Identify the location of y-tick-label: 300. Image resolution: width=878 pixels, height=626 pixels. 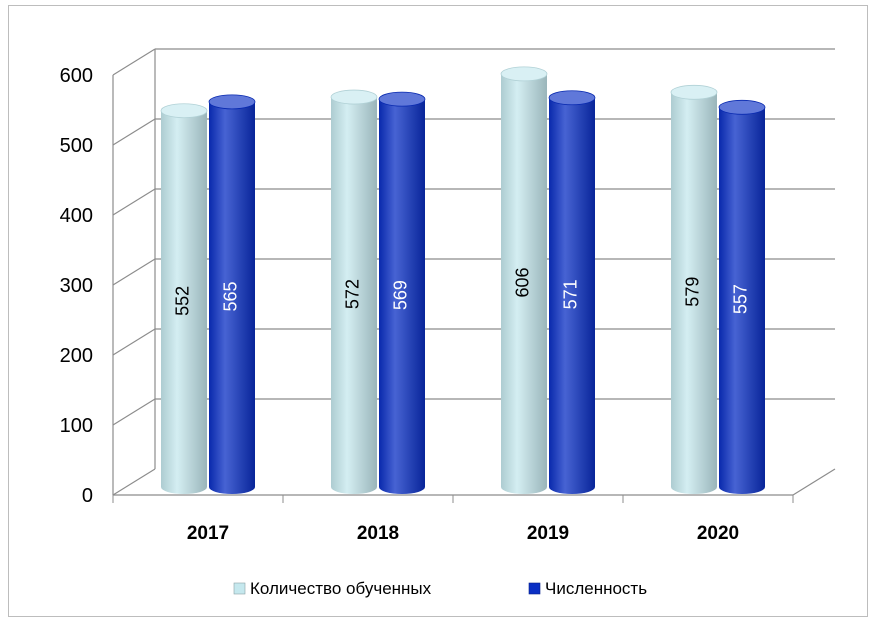
(76, 286).